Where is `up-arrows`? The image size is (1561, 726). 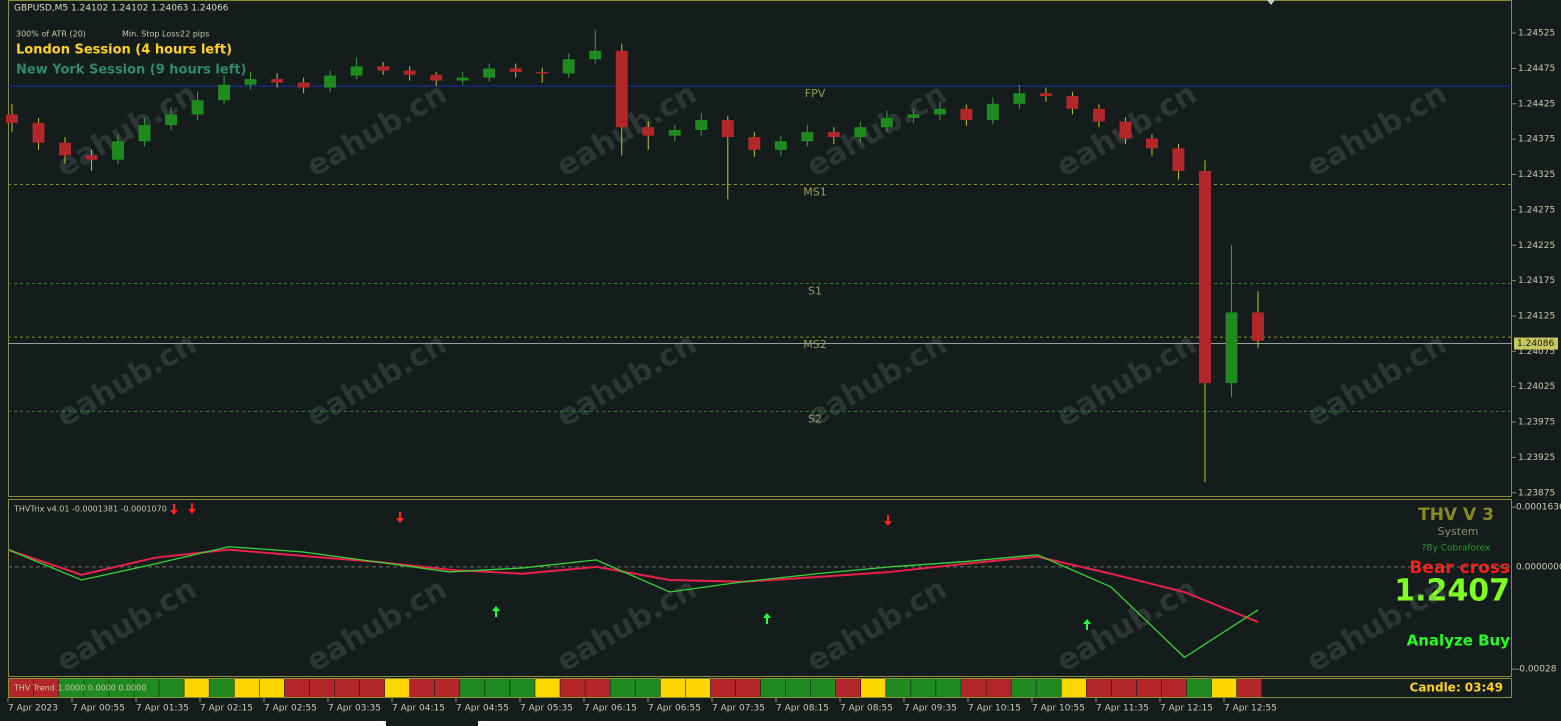 up-arrows is located at coordinates (791, 618).